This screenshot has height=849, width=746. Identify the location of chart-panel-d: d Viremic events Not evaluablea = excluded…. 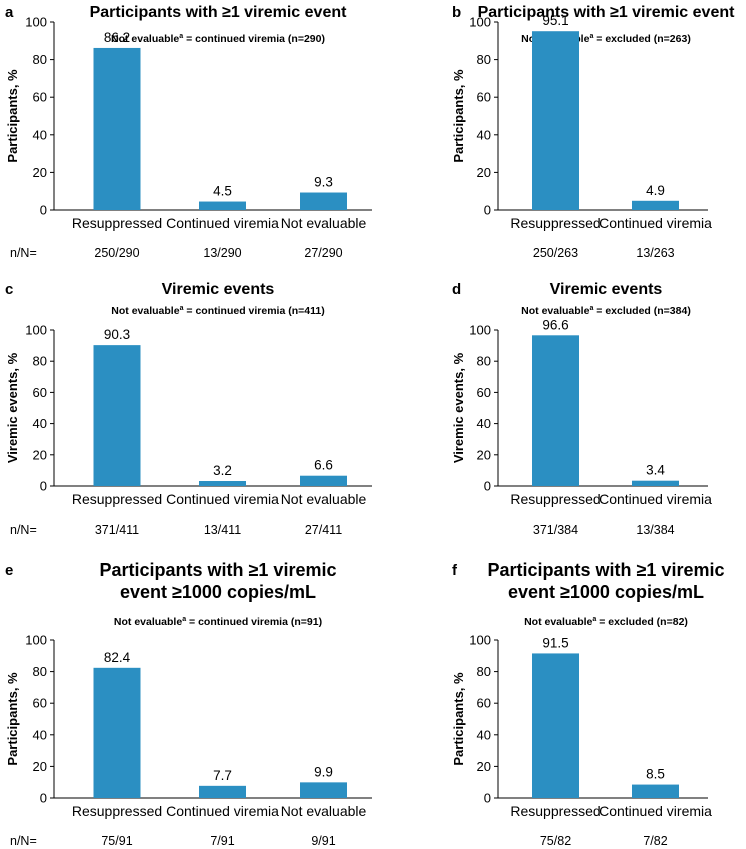
(581, 409).